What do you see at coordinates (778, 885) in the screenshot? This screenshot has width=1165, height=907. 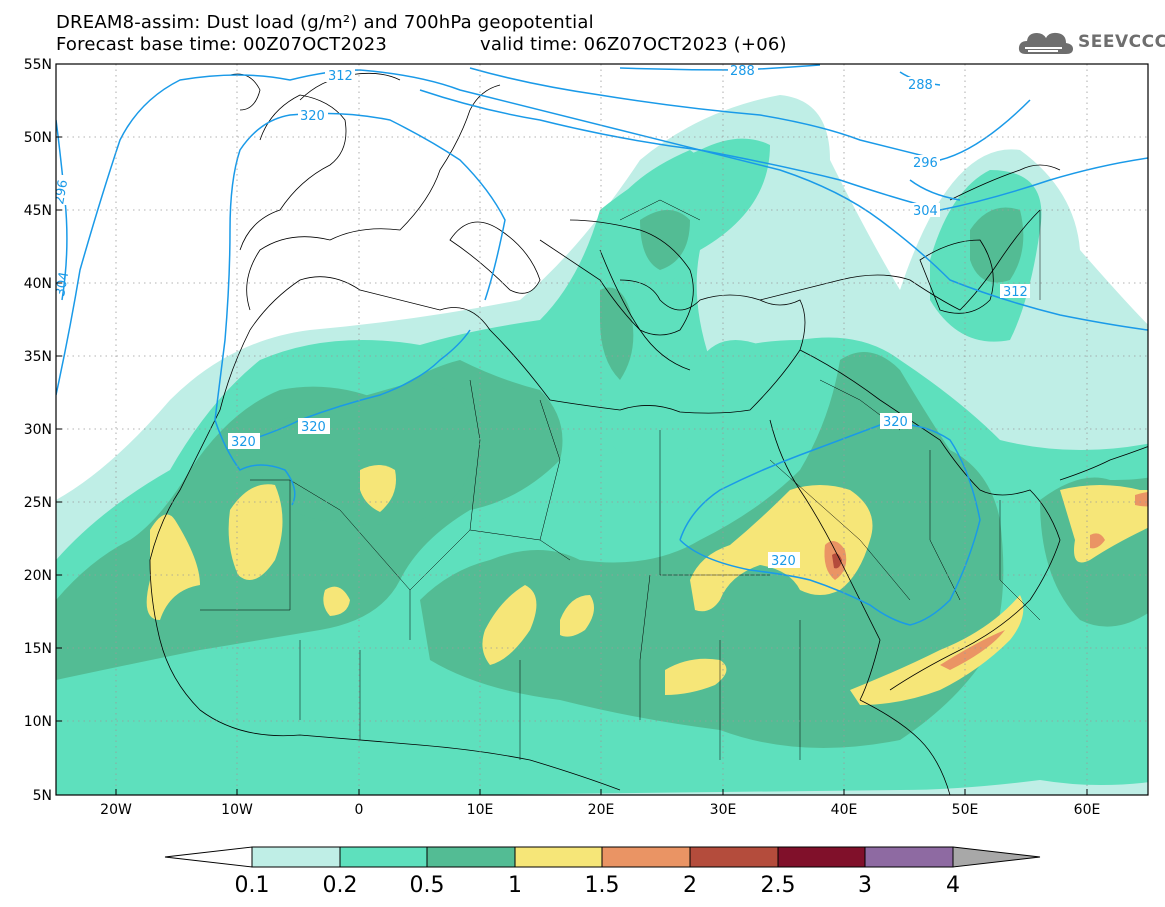 I see `colorbar-label: 2.5` at bounding box center [778, 885].